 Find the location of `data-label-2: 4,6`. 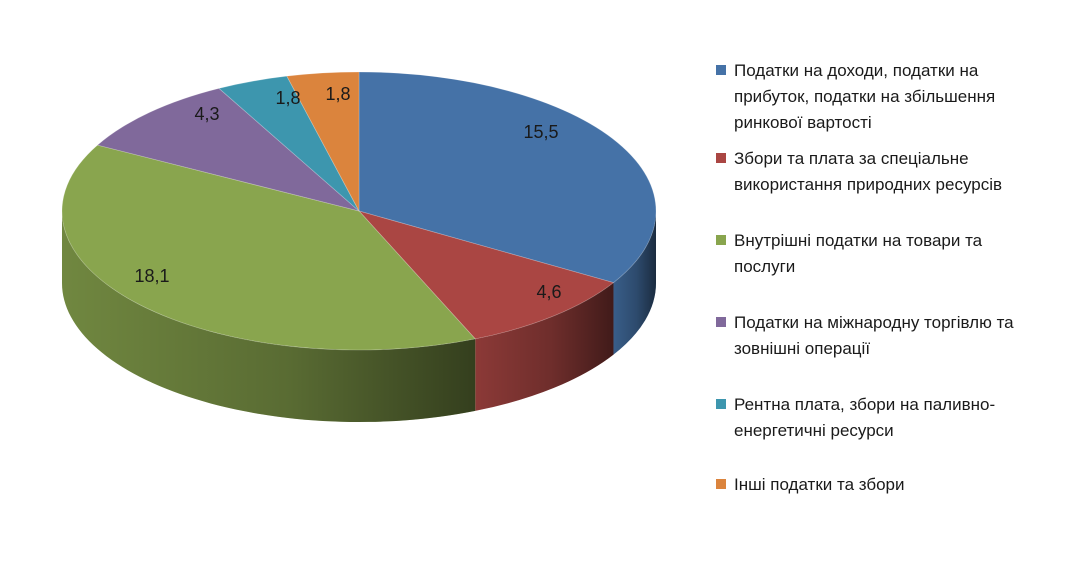

data-label-2: 4,6 is located at coordinates (548, 292).